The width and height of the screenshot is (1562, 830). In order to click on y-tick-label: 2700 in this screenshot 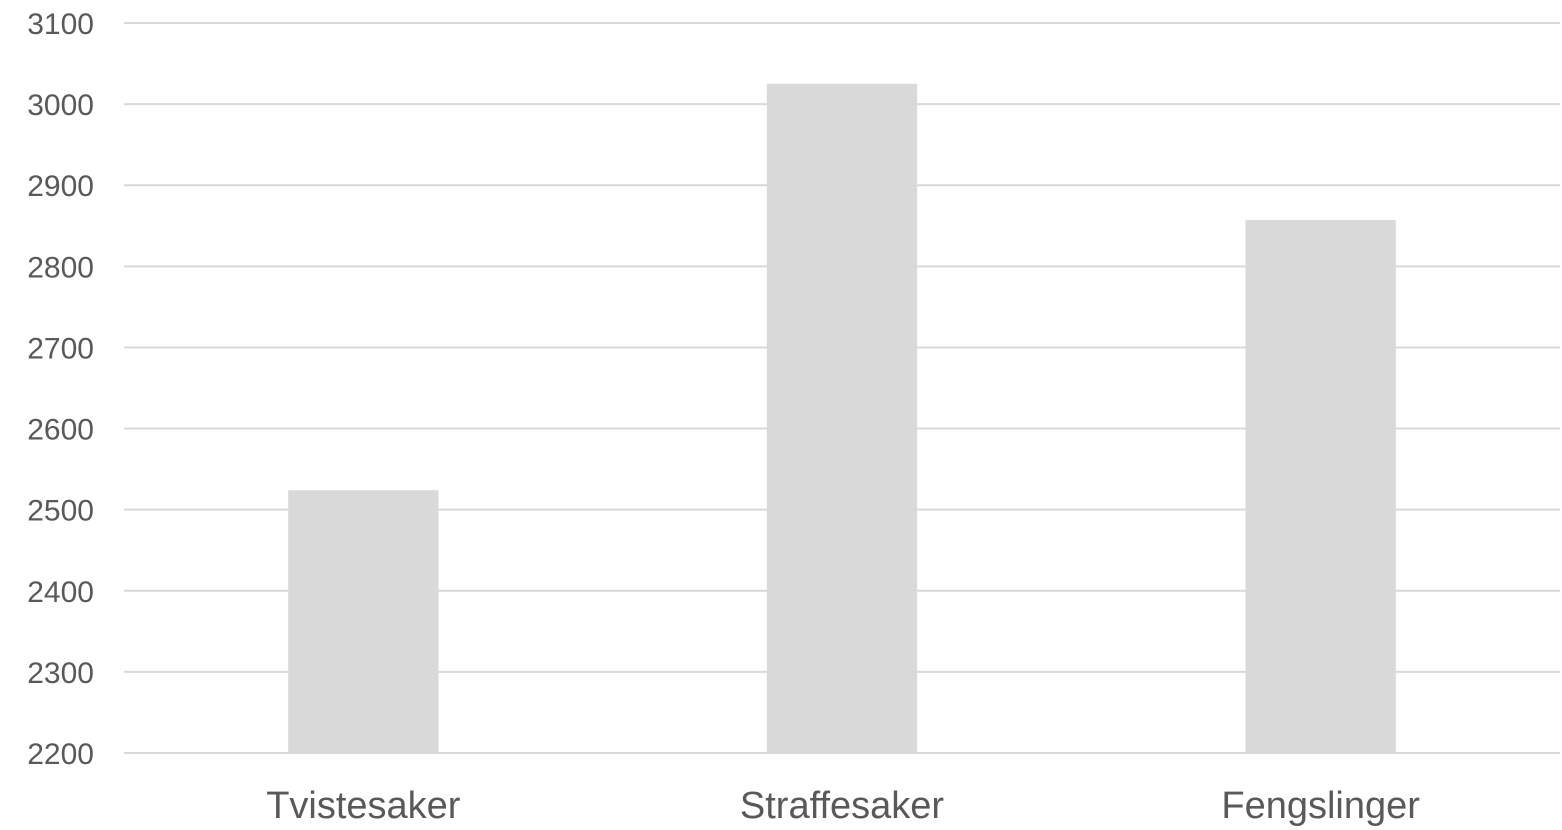, I will do `click(60, 348)`.